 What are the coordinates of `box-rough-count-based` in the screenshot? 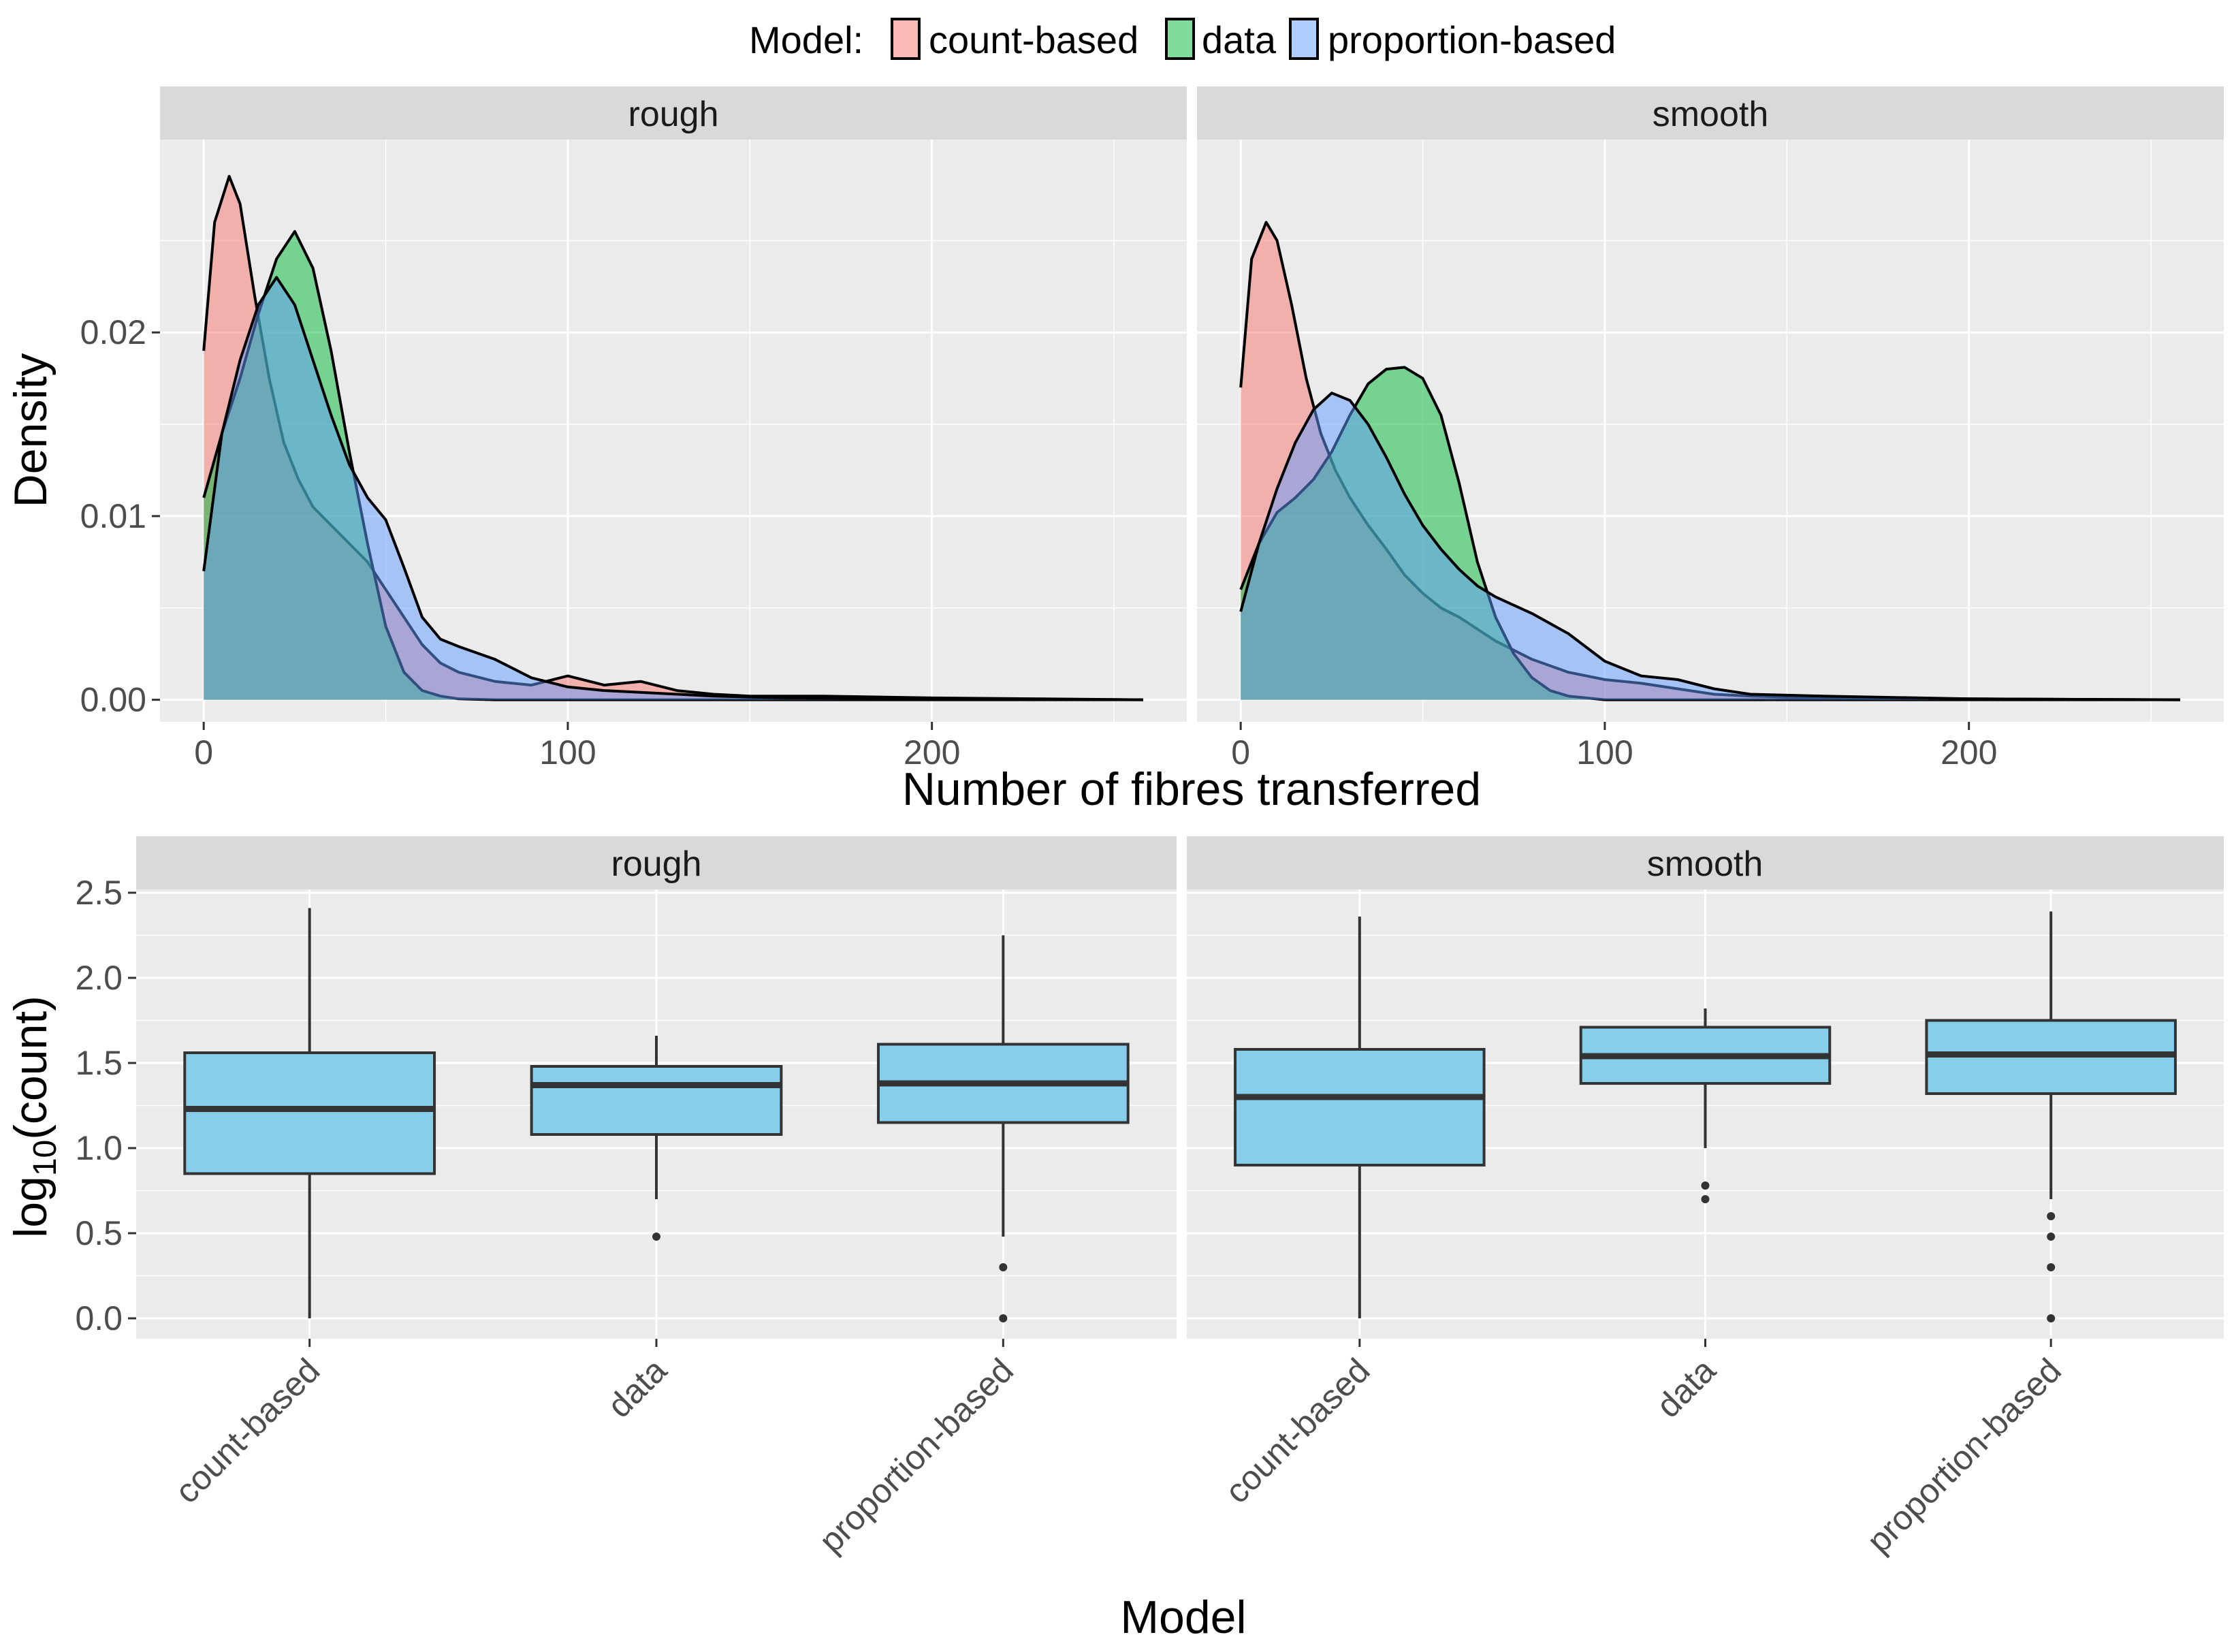 It's located at (309, 1113).